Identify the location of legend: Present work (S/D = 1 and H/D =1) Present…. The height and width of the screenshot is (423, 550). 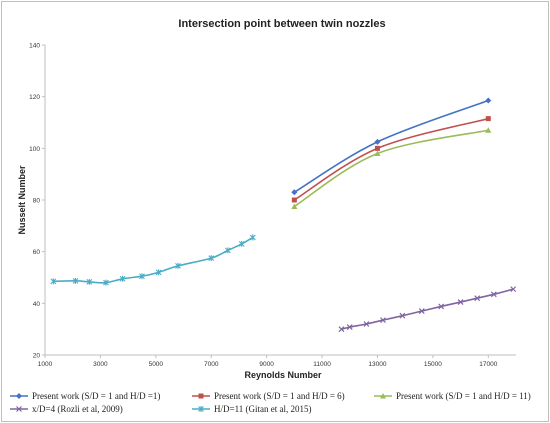
(270, 402).